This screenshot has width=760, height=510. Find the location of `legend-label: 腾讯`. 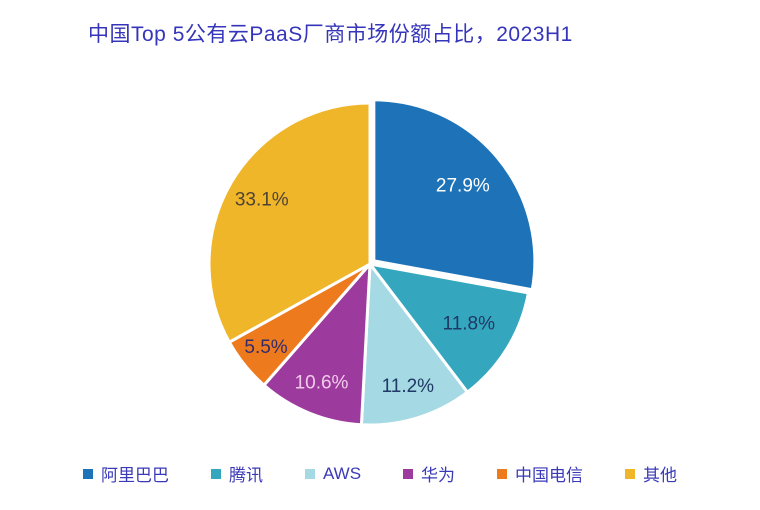

legend-label: 腾讯 is located at coordinates (245, 475).